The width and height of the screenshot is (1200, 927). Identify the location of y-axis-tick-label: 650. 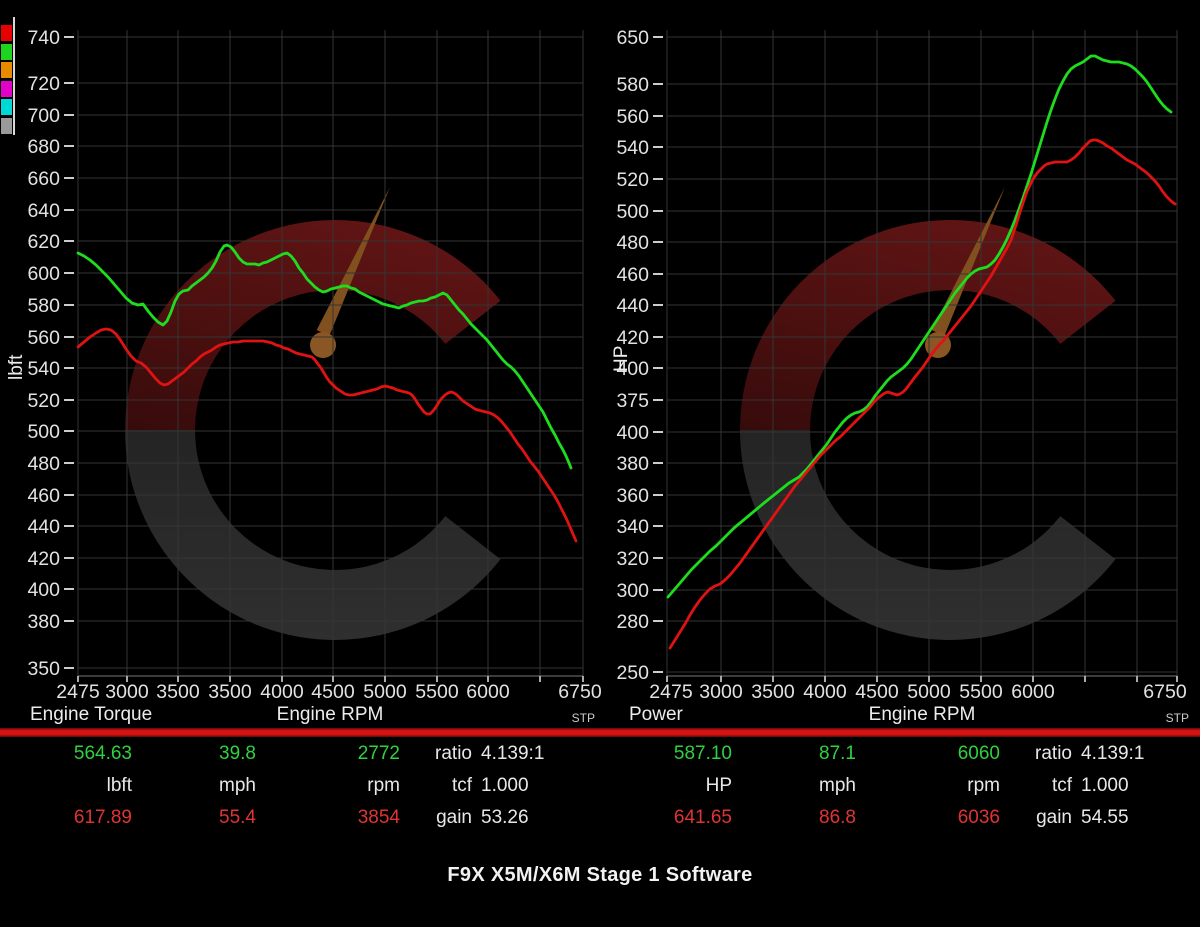
(632, 38).